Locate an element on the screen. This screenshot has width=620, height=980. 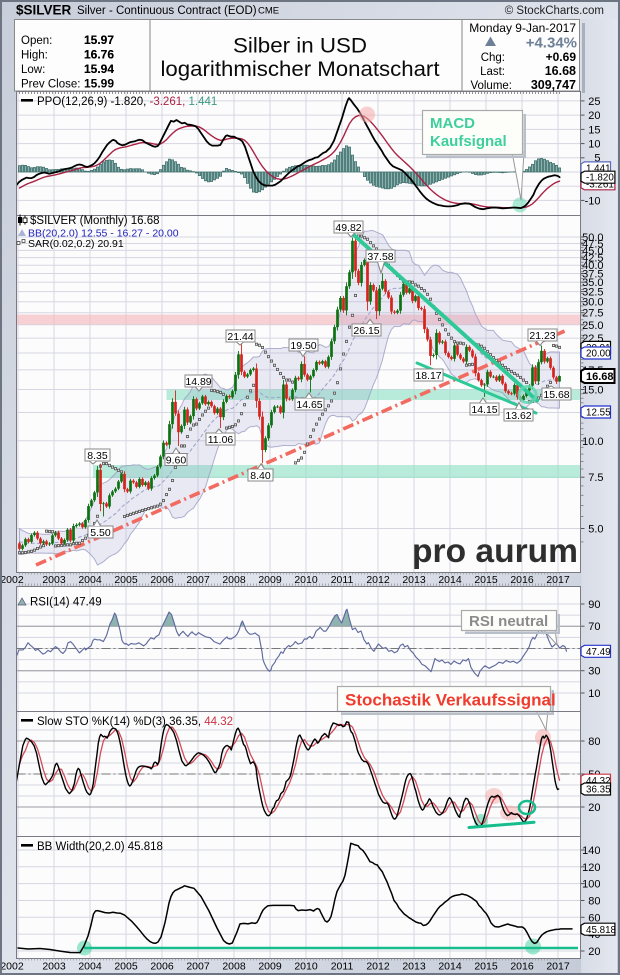
svg-text: 14.89 is located at coordinates (198, 382).